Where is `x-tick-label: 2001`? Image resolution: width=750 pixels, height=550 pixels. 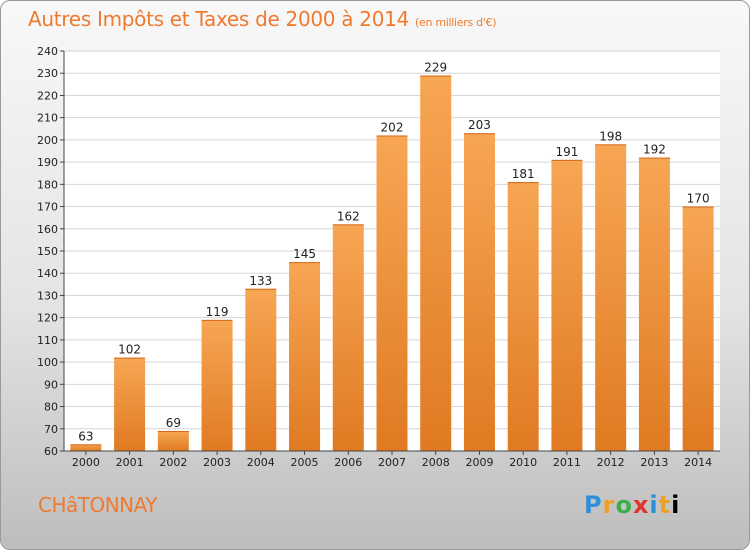 x-tick-label: 2001 is located at coordinates (130, 462).